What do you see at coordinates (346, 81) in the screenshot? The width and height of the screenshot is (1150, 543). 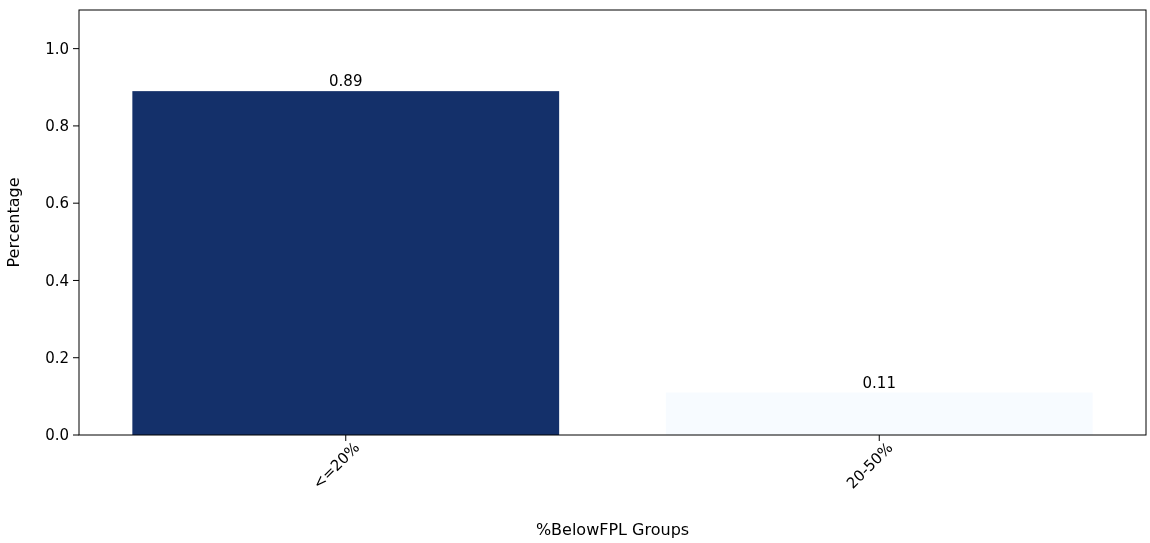 I see `data-label: 0.89` at bounding box center [346, 81].